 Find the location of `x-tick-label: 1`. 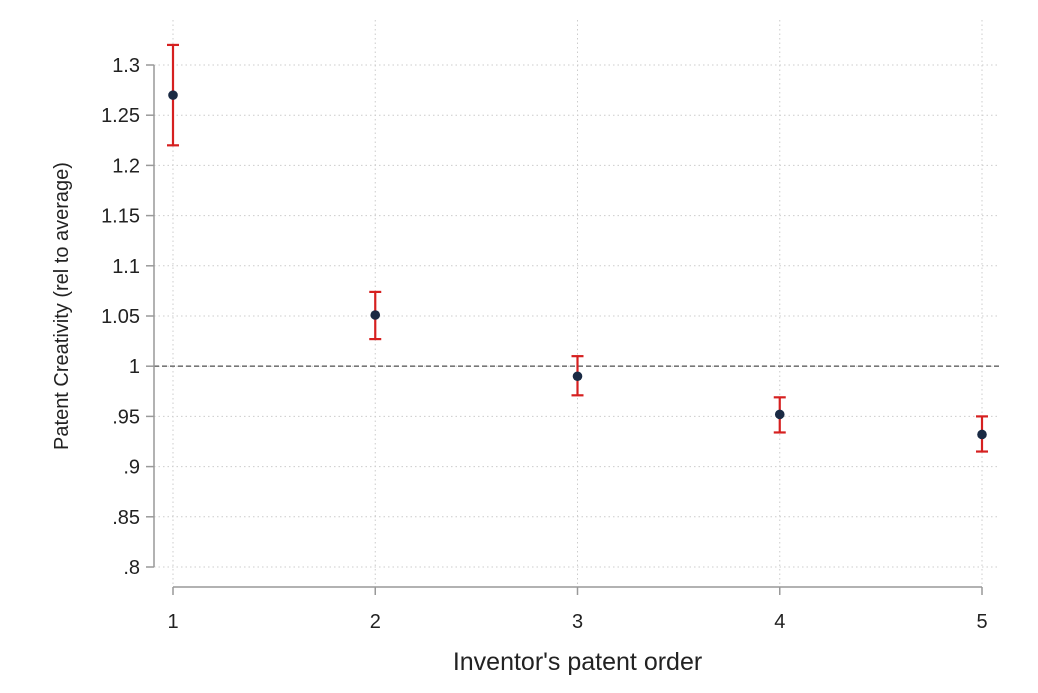

x-tick-label: 1 is located at coordinates (172, 622).